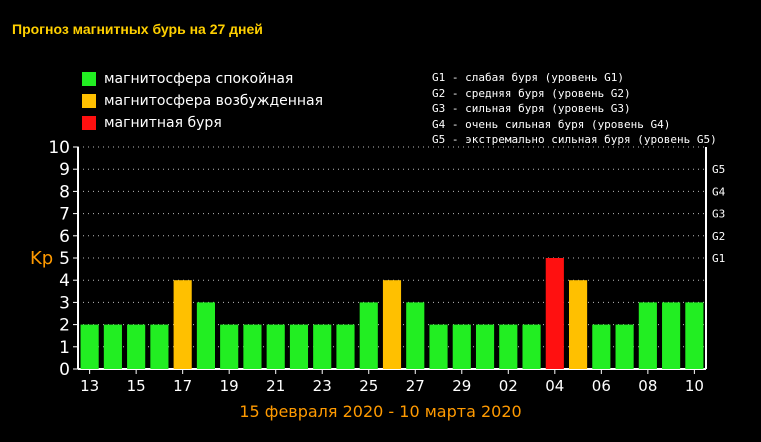 This screenshot has height=442, width=761. What do you see at coordinates (64, 281) in the screenshot?
I see `y-tick-label: 4` at bounding box center [64, 281].